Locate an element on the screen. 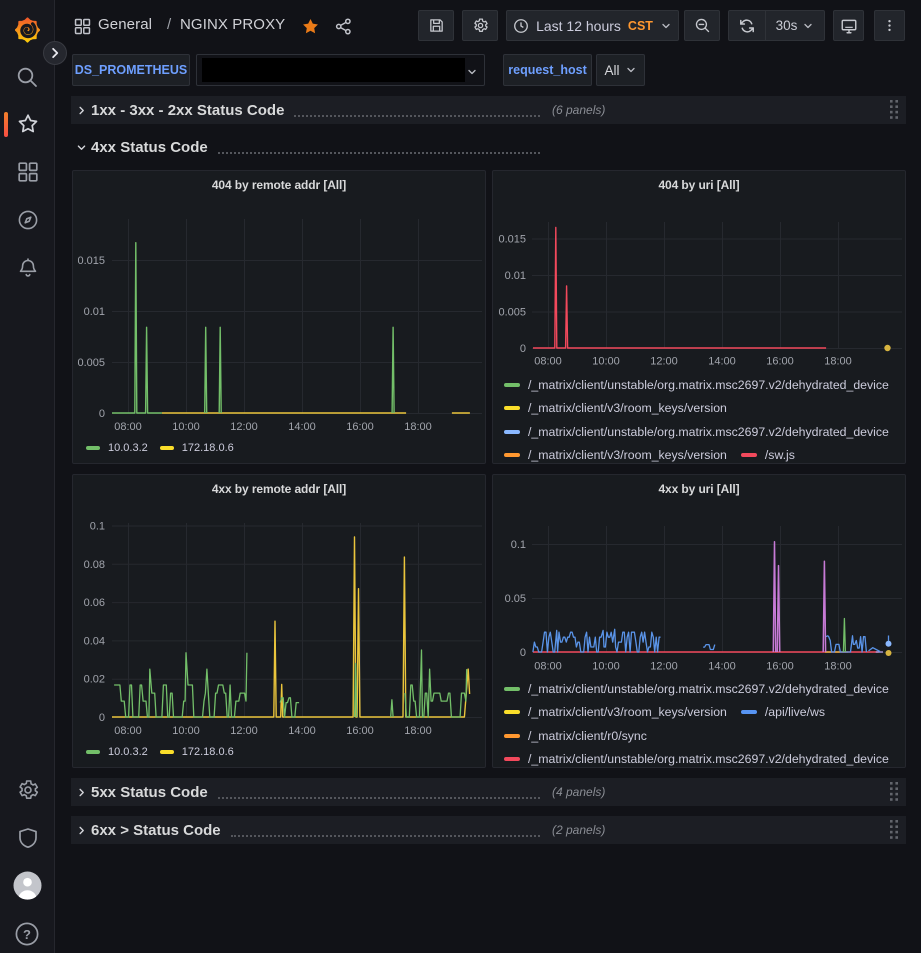 This screenshot has width=921, height=953. svg-text: 0.06 is located at coordinates (94, 603).